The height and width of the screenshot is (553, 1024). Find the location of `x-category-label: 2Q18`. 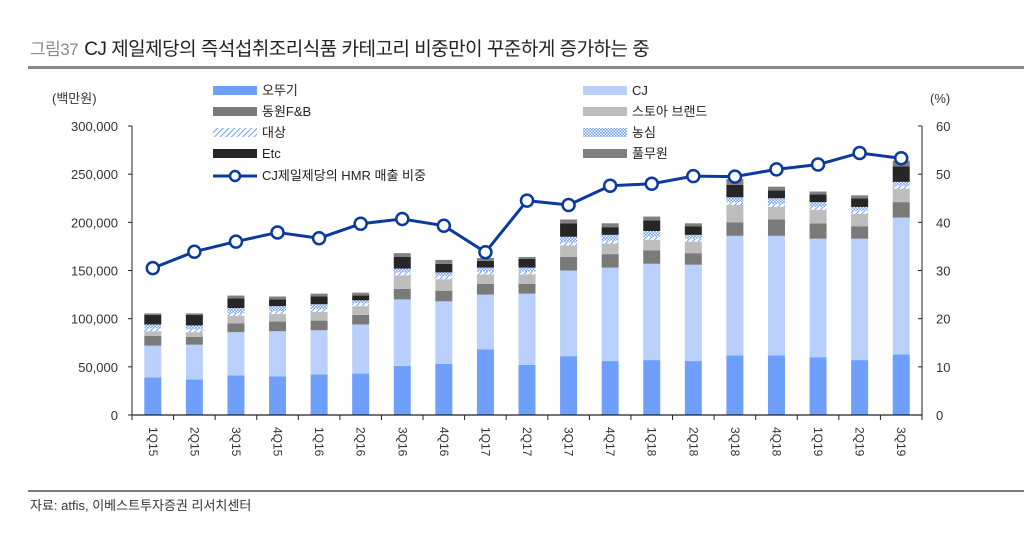

x-category-label: 2Q18 is located at coordinates (693, 442).